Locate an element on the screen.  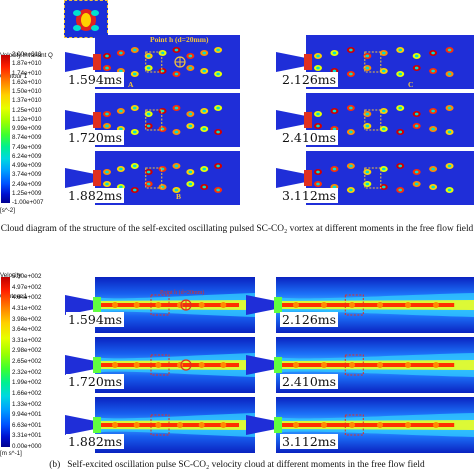
time-a-right-3: 3.112ms is located at coordinates (309, 195).